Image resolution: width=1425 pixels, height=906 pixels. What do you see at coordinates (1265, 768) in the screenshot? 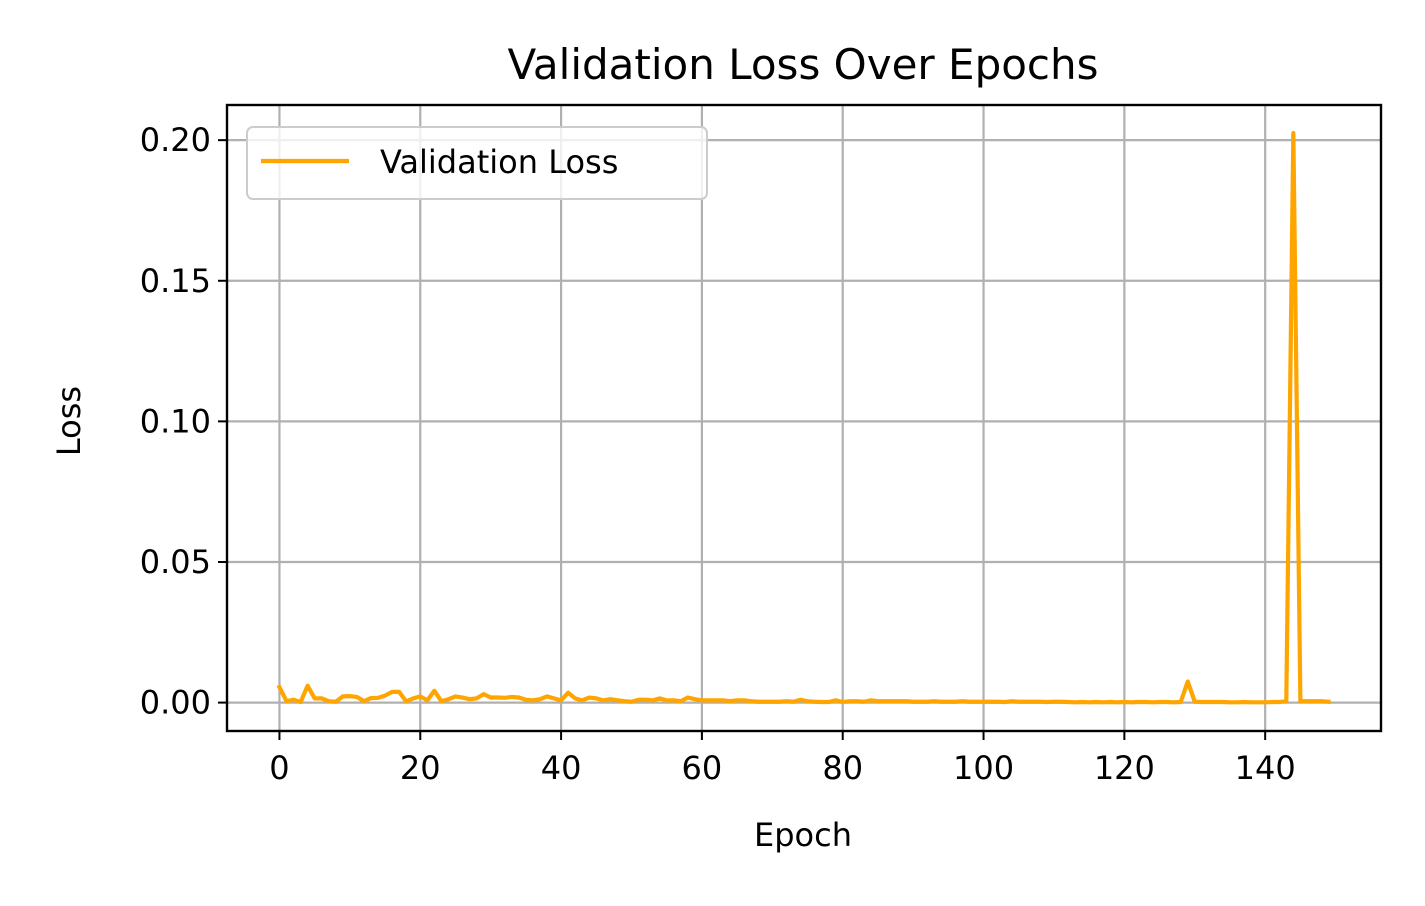
I see `x-tick-label: 140` at bounding box center [1265, 768].